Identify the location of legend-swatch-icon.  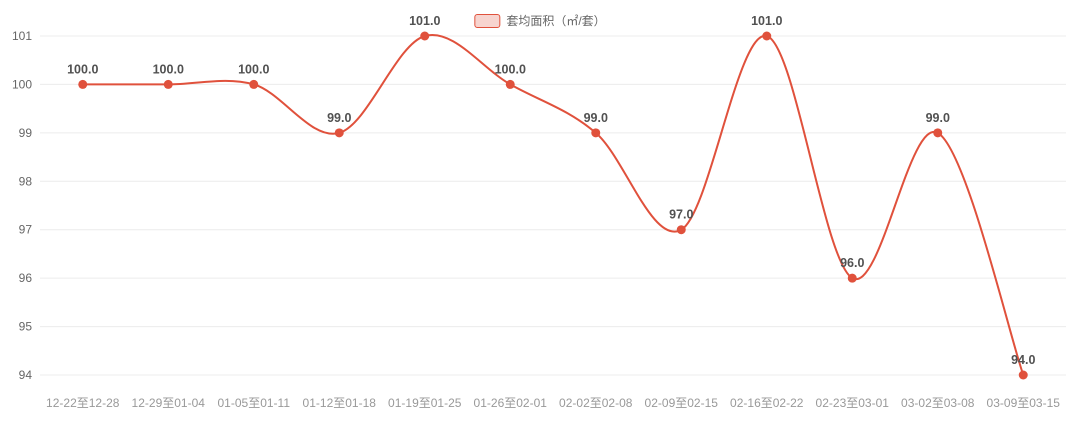
(487, 20).